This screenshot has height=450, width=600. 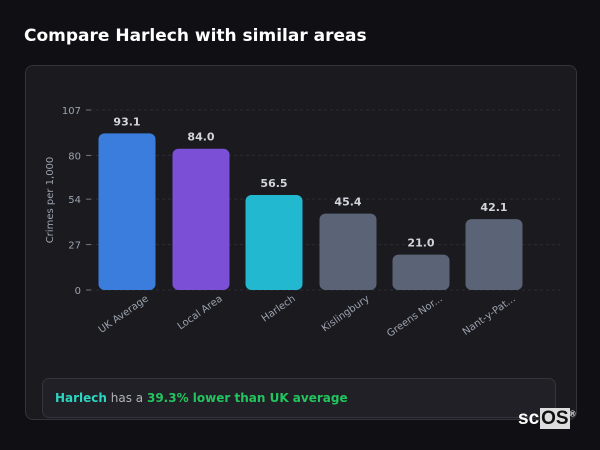 What do you see at coordinates (200, 137) in the screenshot?
I see `data-label: 84.0` at bounding box center [200, 137].